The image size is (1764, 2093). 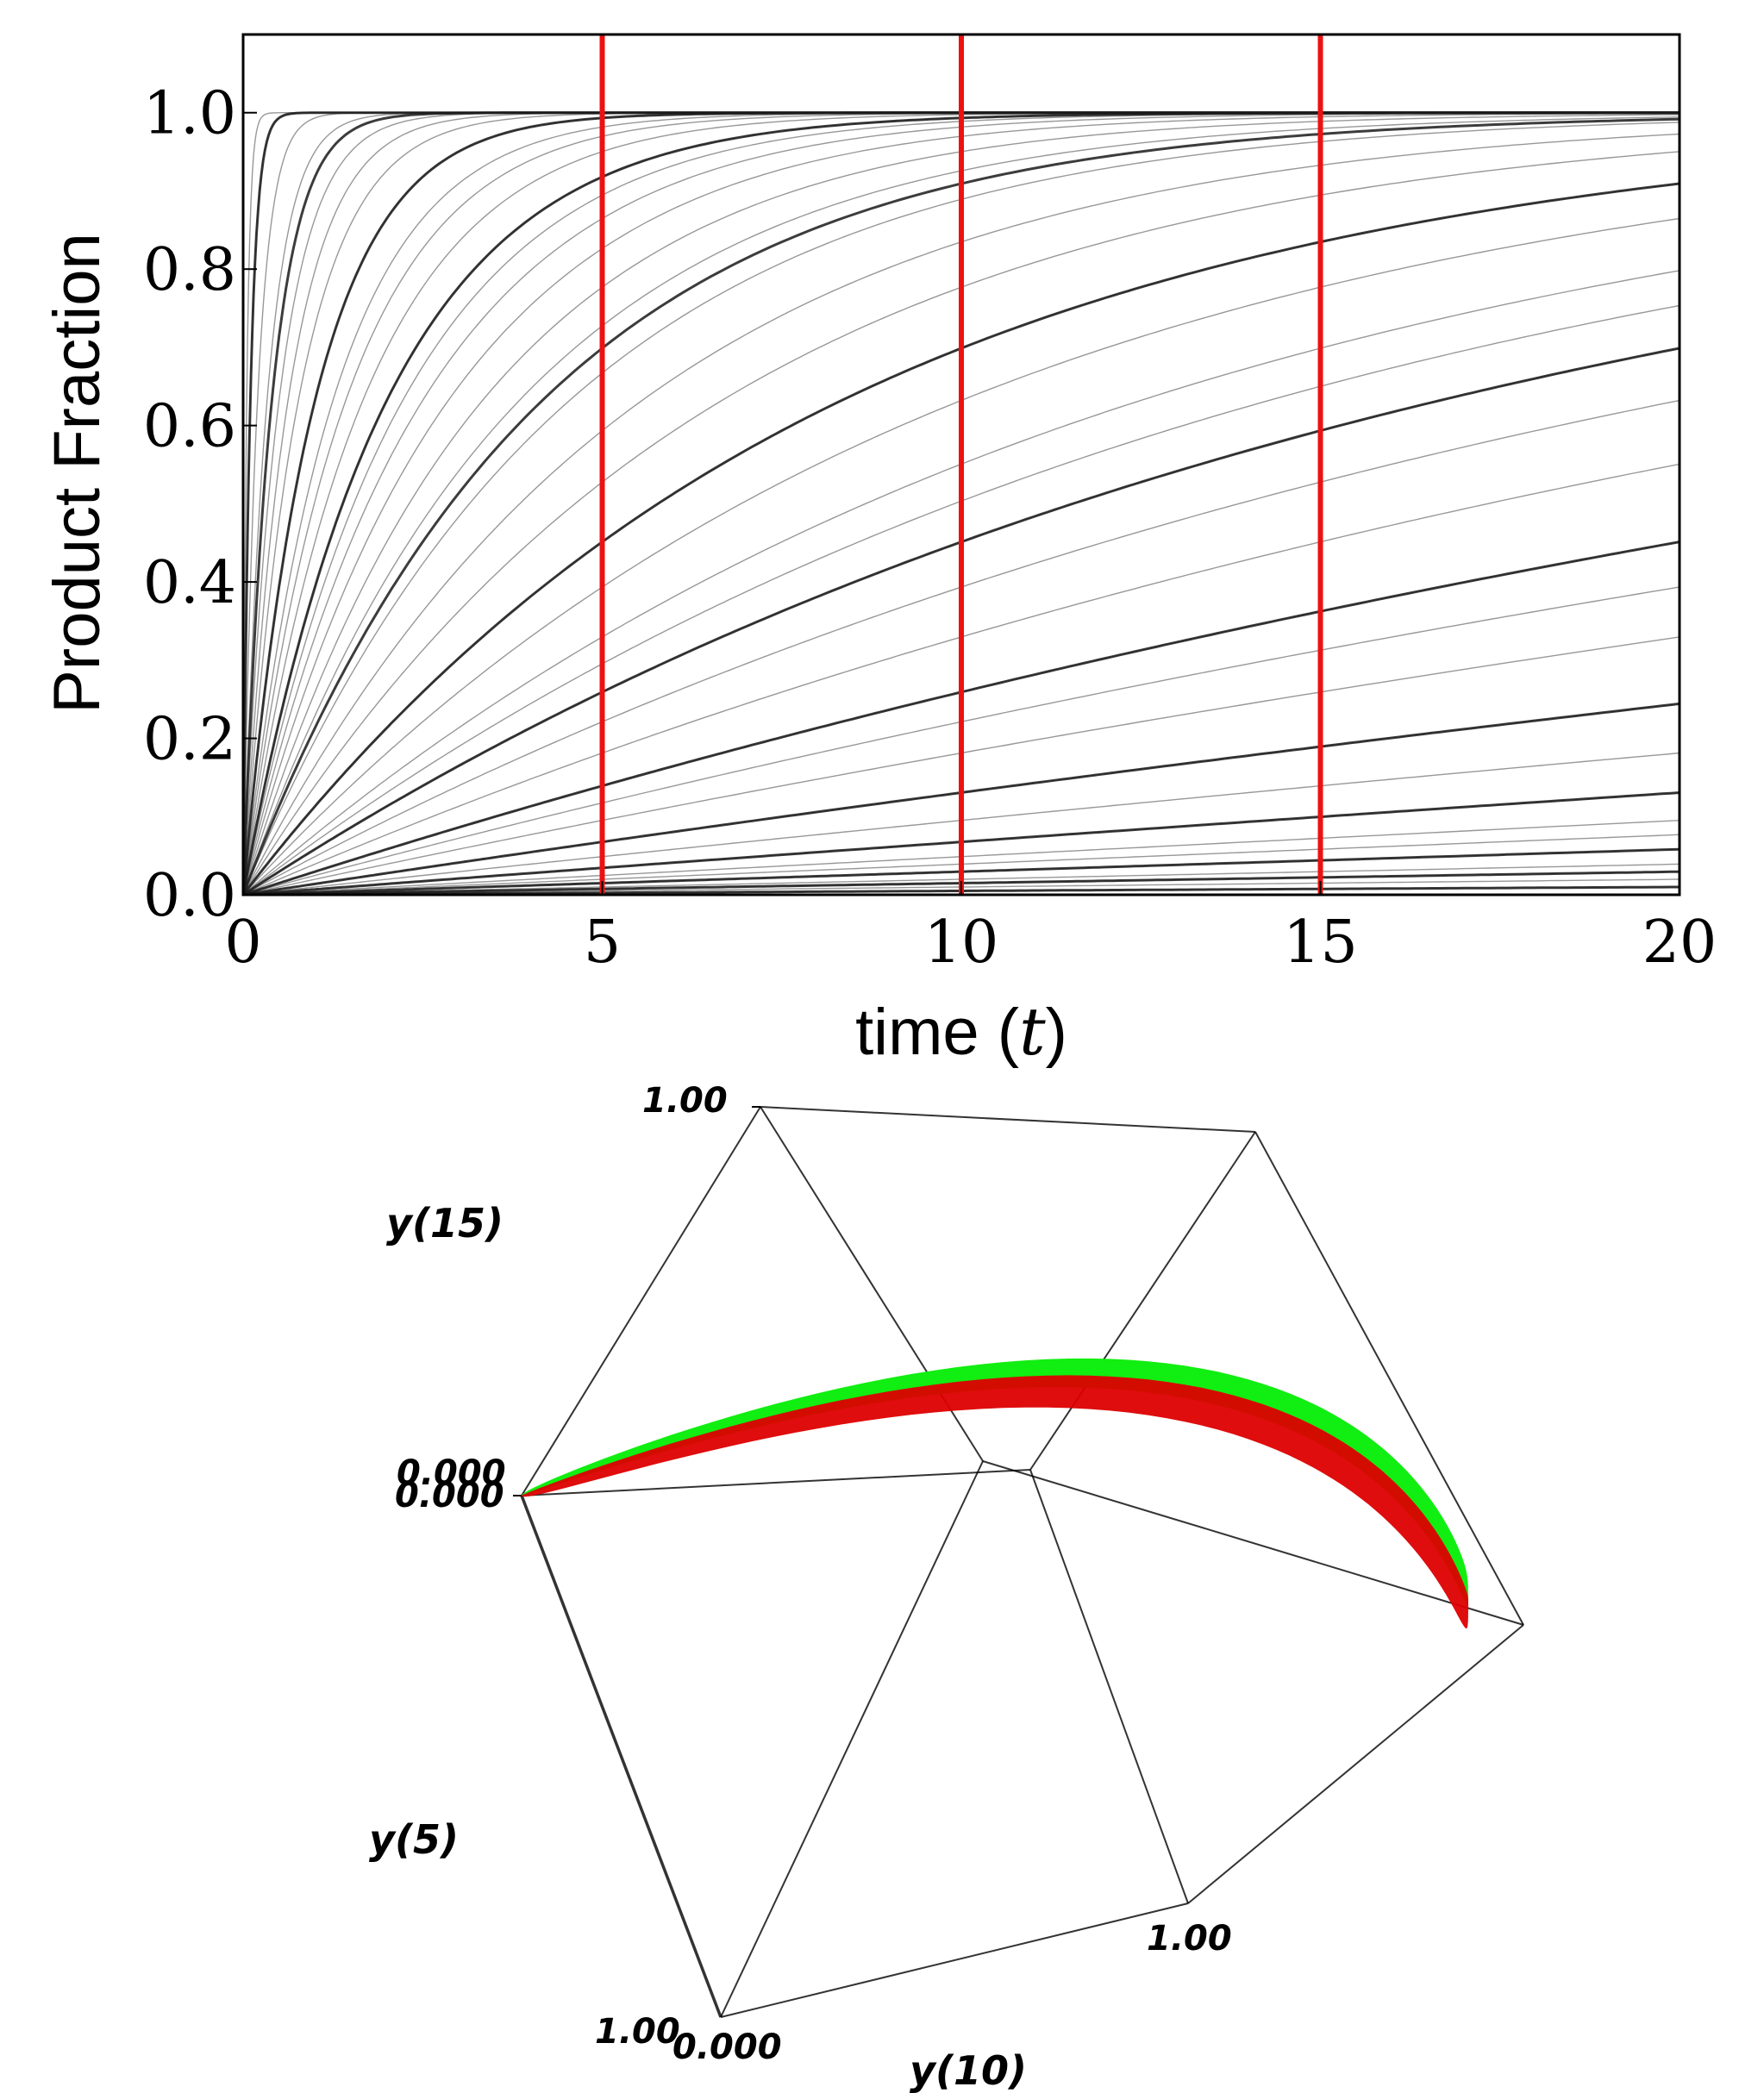 I want to click on y-axis-title: Product Fraction, so click(x=78, y=473).